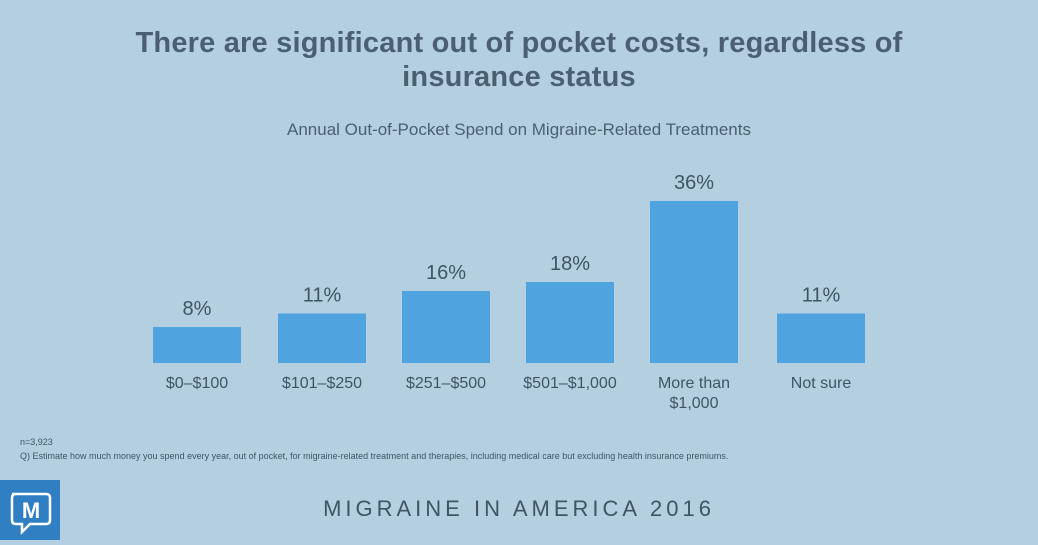  What do you see at coordinates (197, 383) in the screenshot?
I see `category-label: $0–$100` at bounding box center [197, 383].